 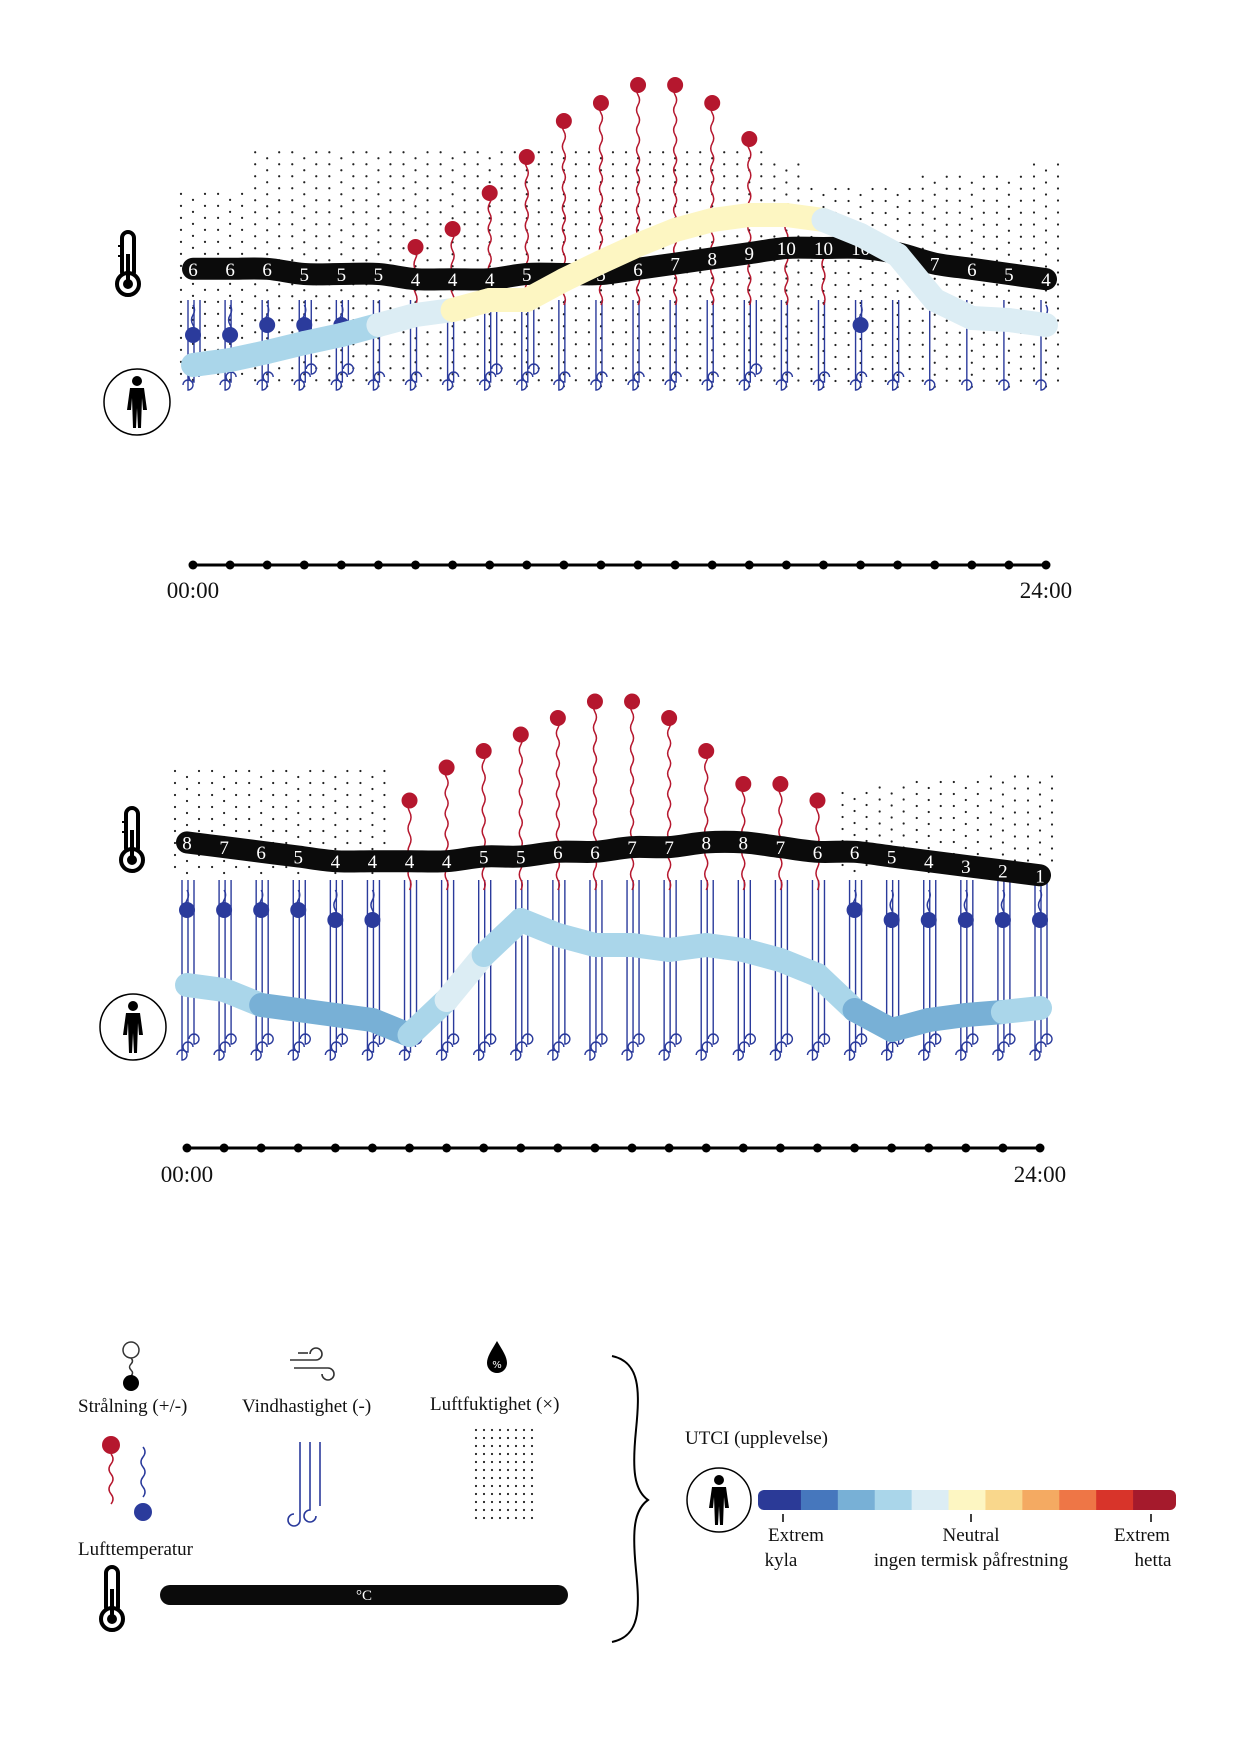 I want to click on temperature-value: 7, so click(x=935, y=265).